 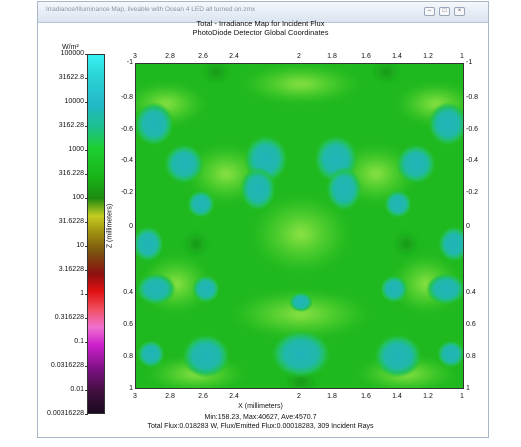 I want to click on close-icon: ×, so click(x=459, y=11).